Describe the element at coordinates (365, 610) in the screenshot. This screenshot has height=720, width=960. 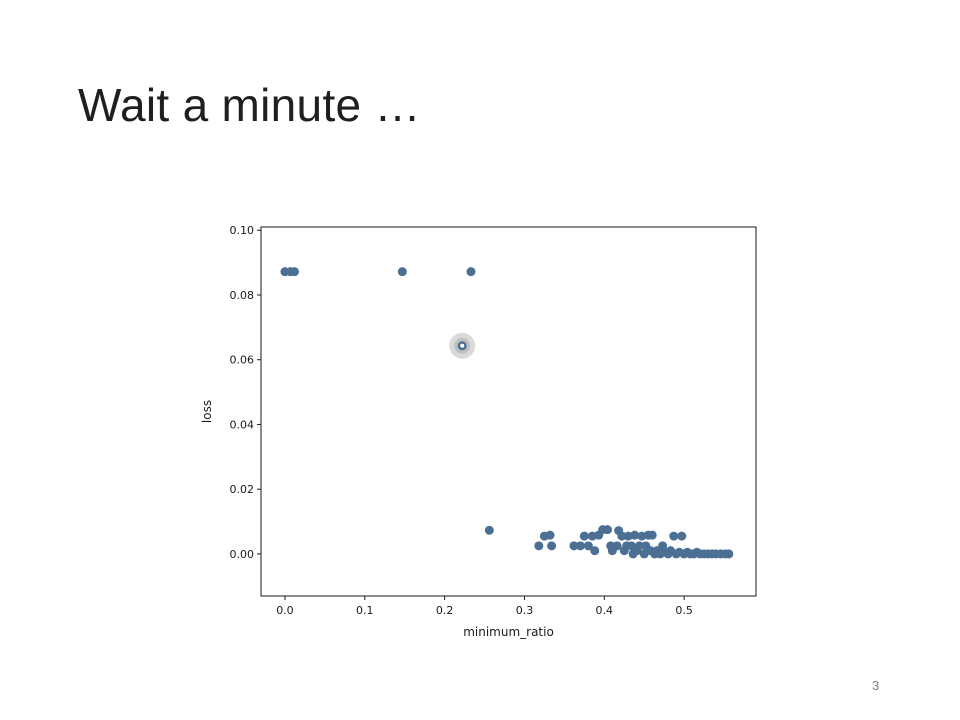
I see `x-tick-label: 0.1` at that location.